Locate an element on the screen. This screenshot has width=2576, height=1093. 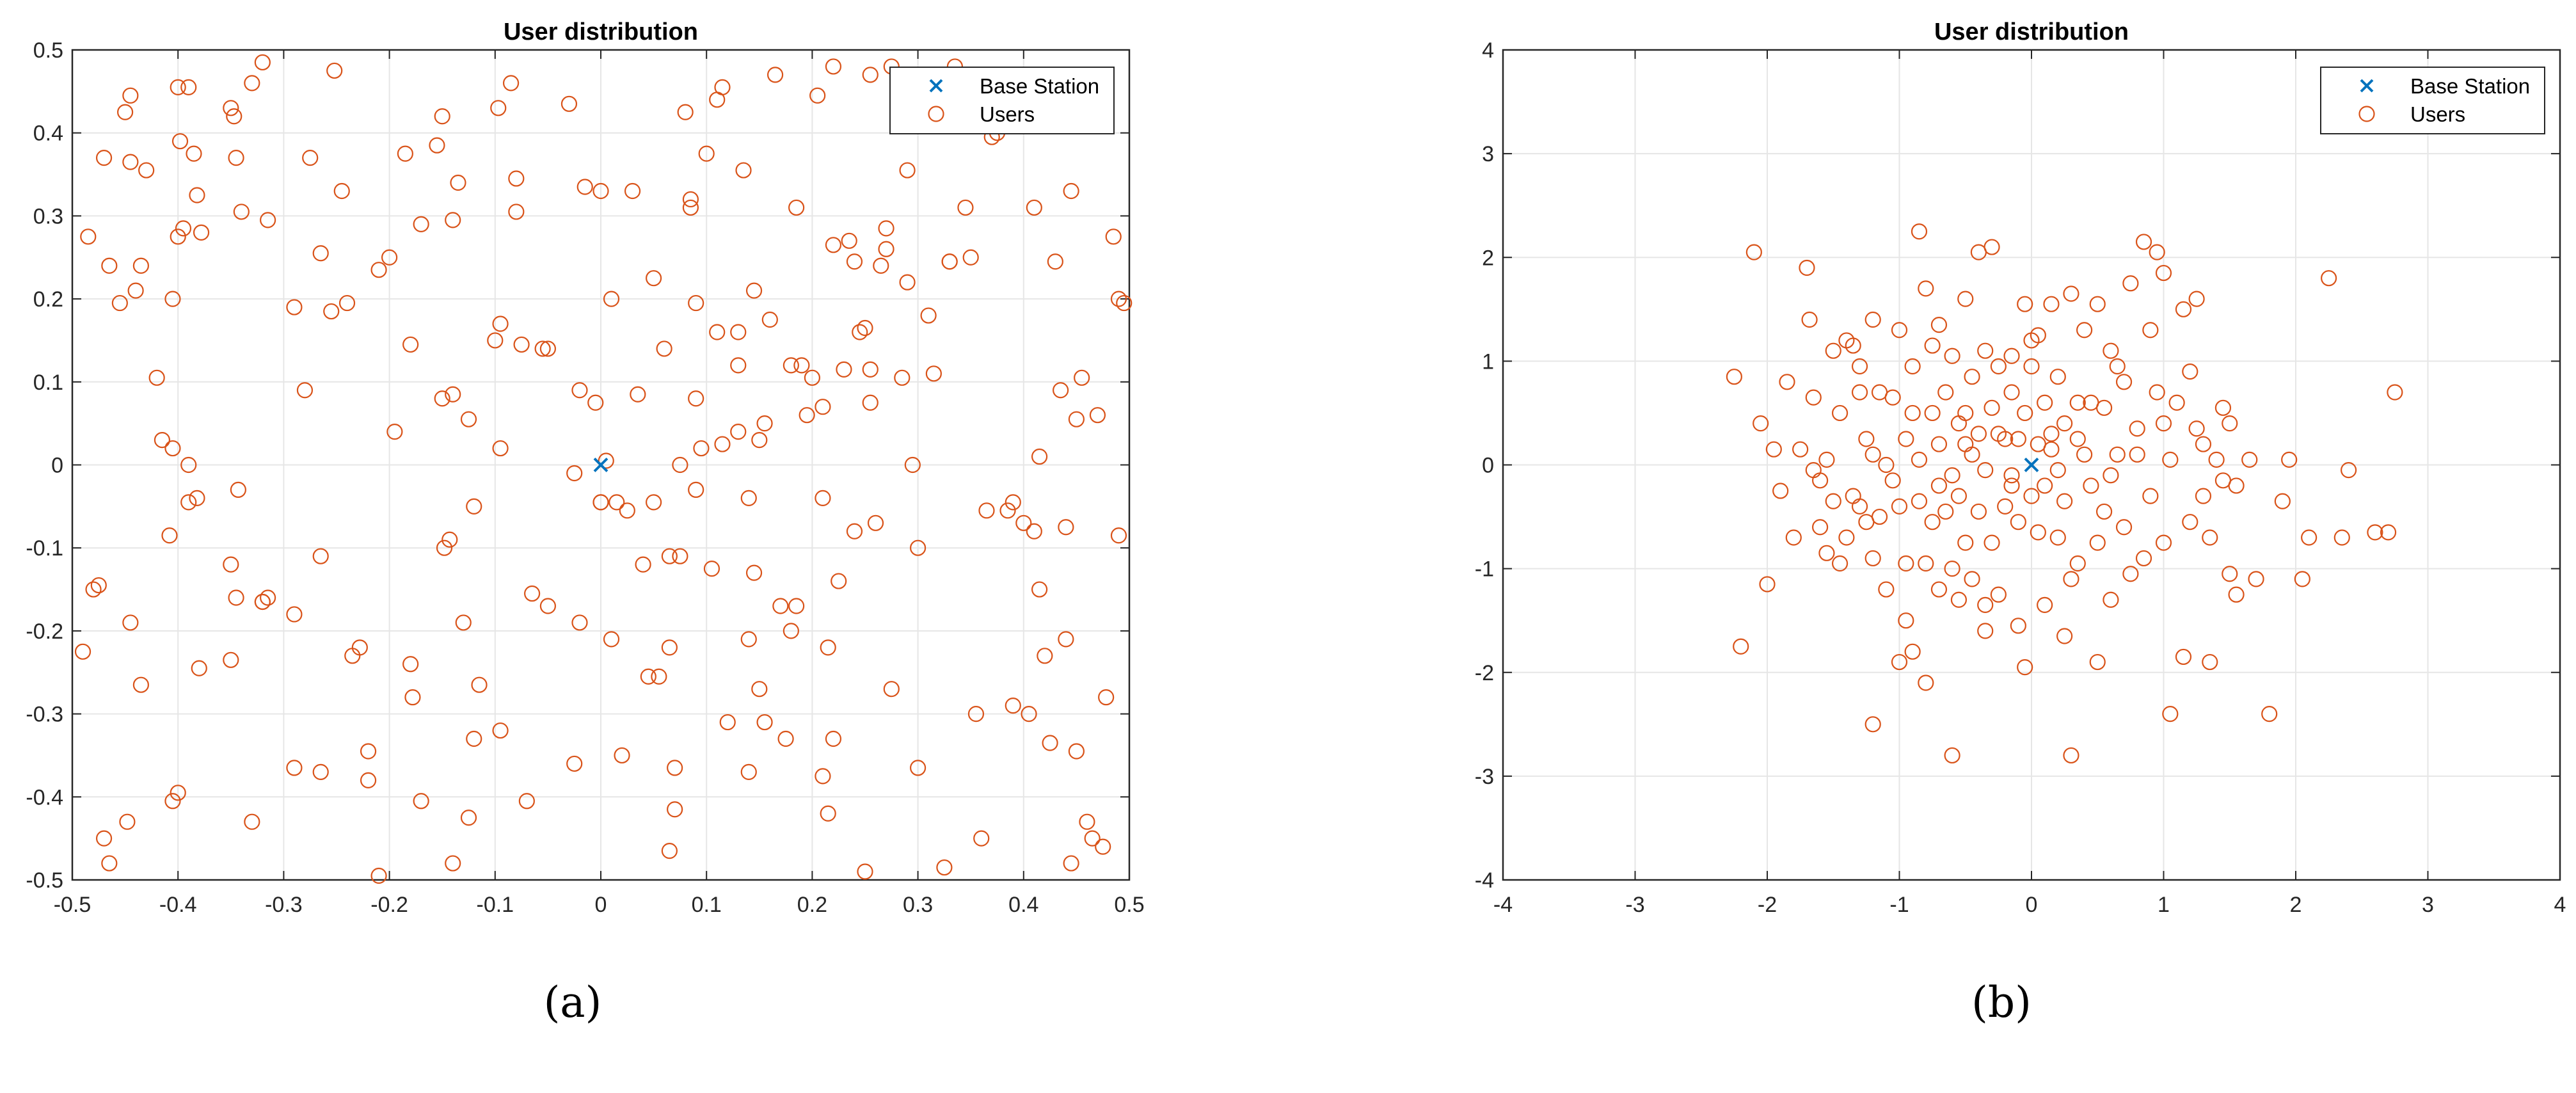
y-tick-label: 4 is located at coordinates (1488, 50).